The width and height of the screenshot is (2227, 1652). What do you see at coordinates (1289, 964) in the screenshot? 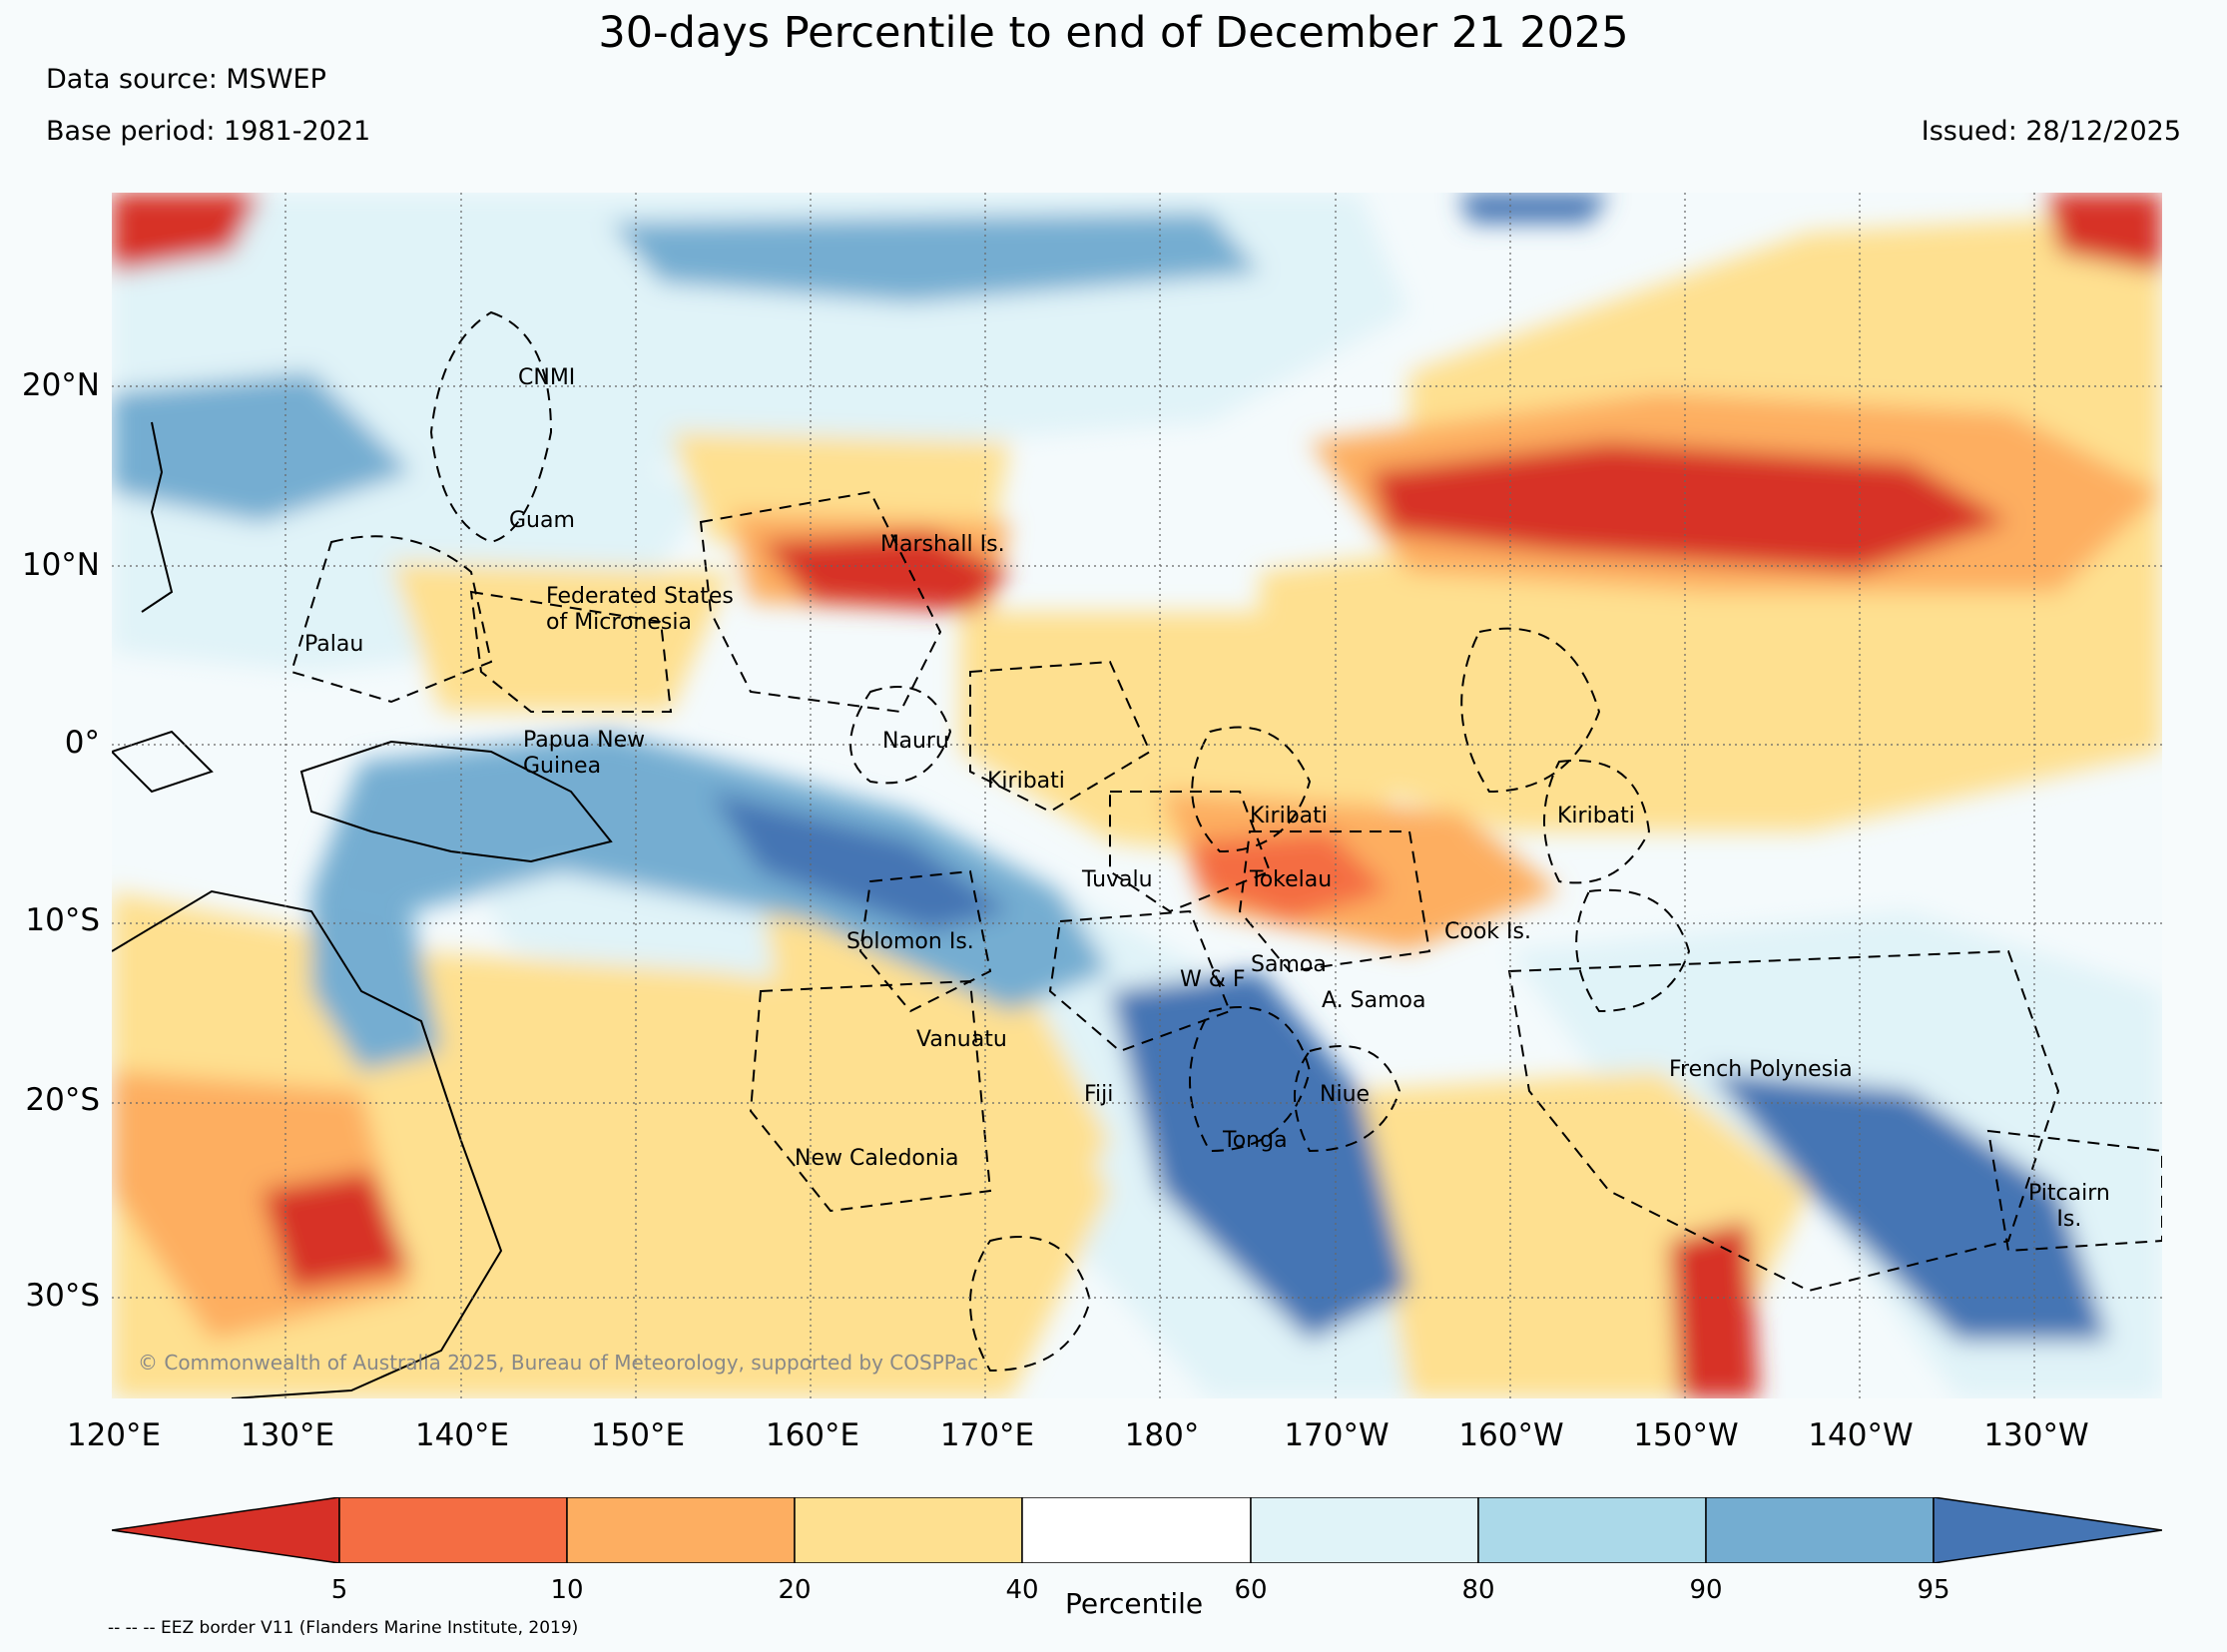
I see `label-samoa: Samoa` at bounding box center [1289, 964].